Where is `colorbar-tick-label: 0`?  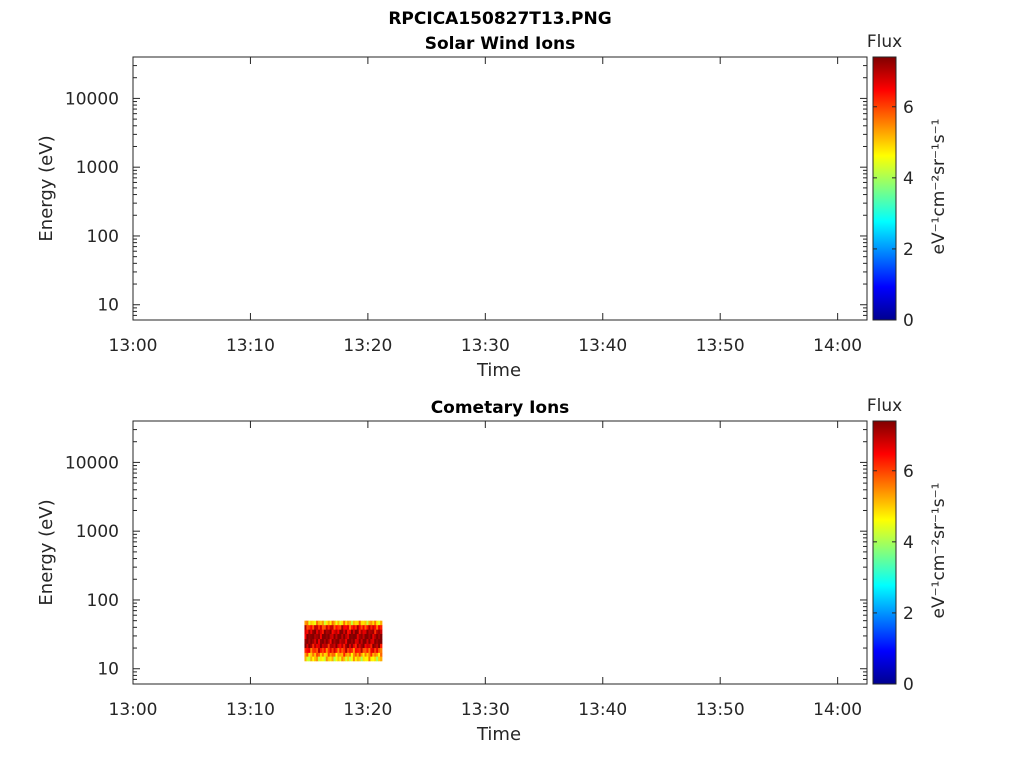
colorbar-tick-label: 0 is located at coordinates (908, 685).